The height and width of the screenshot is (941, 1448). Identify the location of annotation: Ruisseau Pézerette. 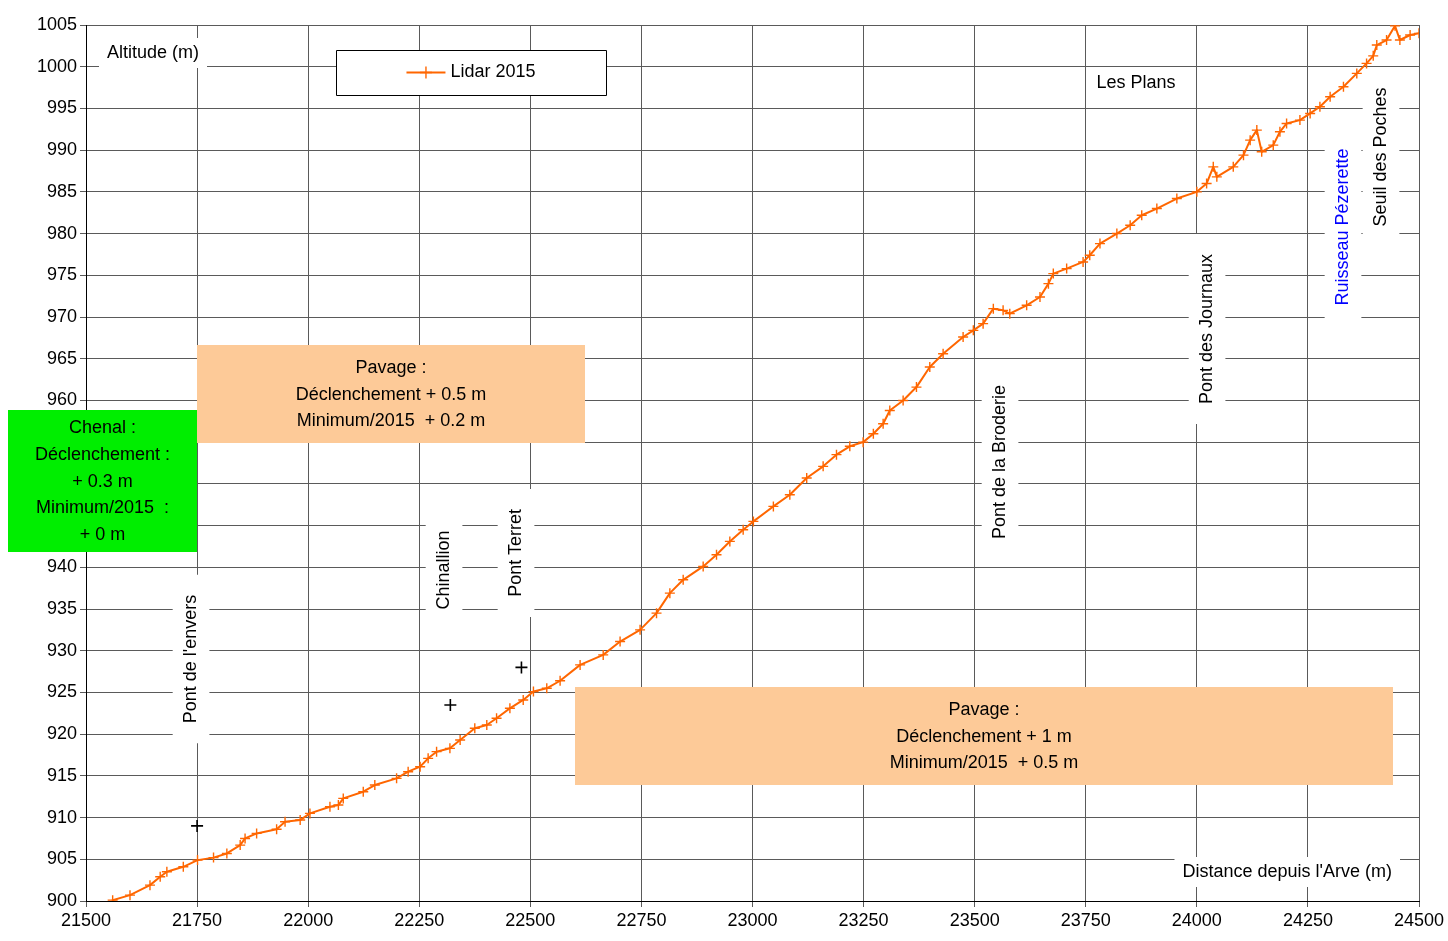
(1341, 227).